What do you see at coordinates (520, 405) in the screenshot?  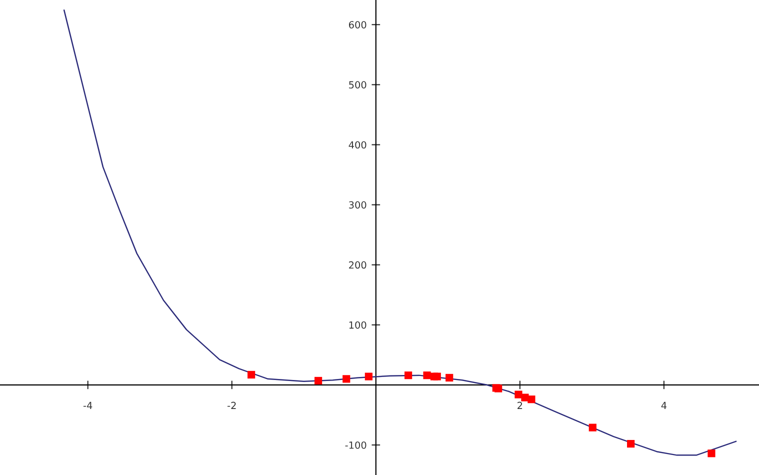 I see `x-tick-label: 2` at bounding box center [520, 405].